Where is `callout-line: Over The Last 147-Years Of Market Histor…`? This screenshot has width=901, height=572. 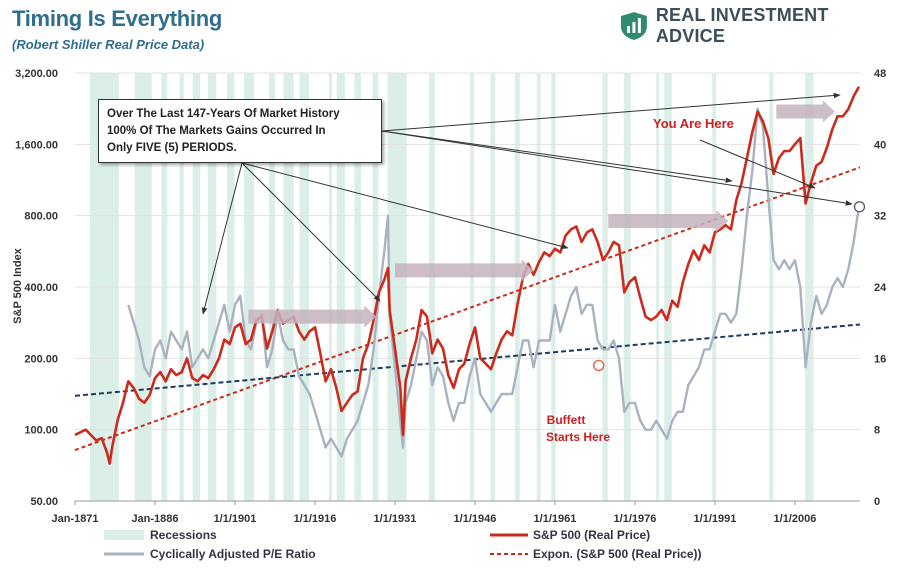
callout-line: Over The Last 147-Years Of Market Histor… is located at coordinates (223, 114).